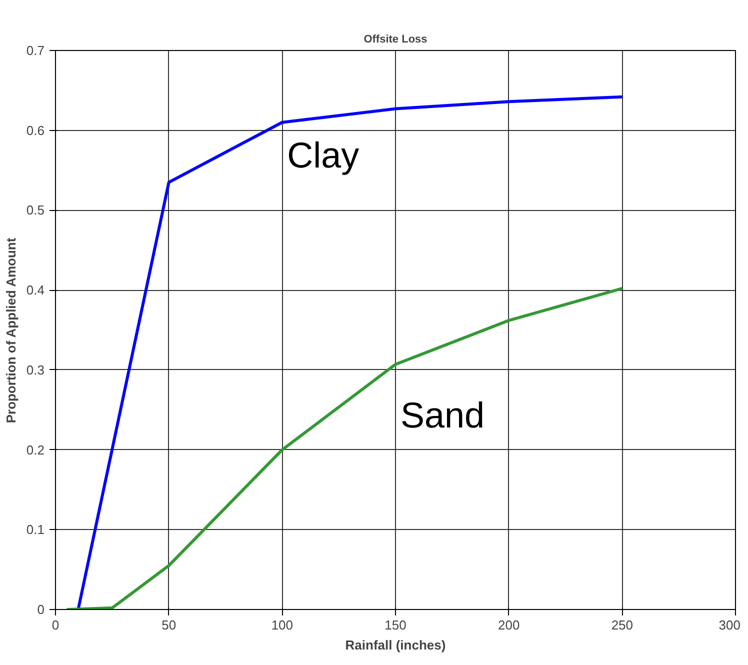 The width and height of the screenshot is (748, 665). Describe the element at coordinates (729, 625) in the screenshot. I see `x-tick-label: 300` at that location.